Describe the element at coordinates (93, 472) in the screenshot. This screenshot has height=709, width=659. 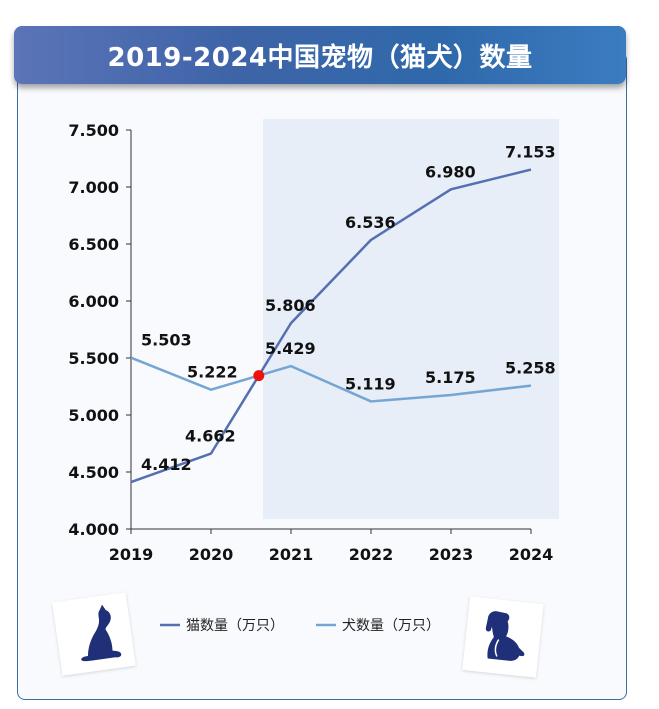
I see `y-tick-label: 4.500` at that location.